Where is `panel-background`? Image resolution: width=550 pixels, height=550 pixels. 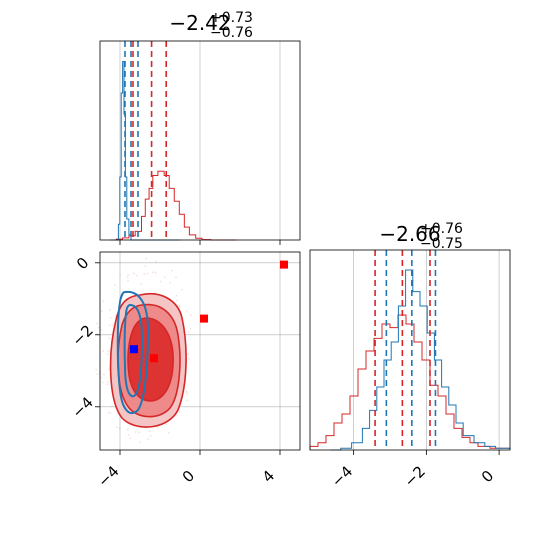 panel-background is located at coordinates (410, 350).